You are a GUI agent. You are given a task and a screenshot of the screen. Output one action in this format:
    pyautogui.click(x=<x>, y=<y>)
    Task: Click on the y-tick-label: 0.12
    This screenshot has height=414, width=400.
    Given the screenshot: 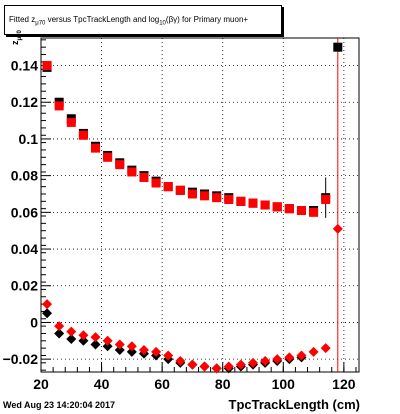 What is the action you would take?
    pyautogui.click(x=24, y=102)
    